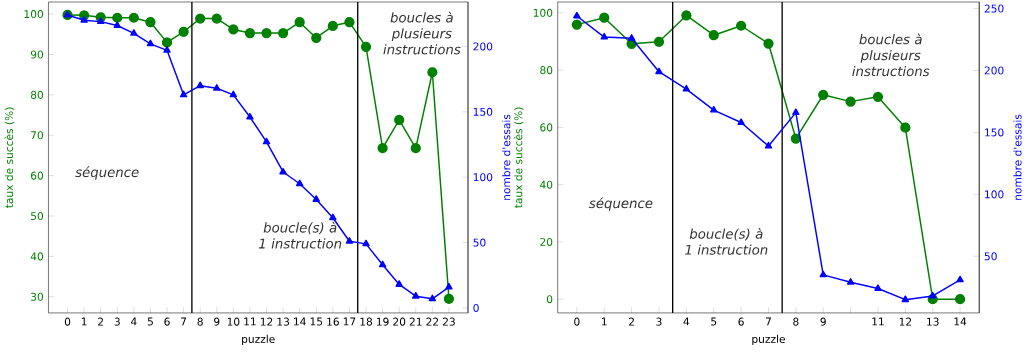 Image resolution: width=1026 pixels, height=364 pixels. I want to click on x-tick-label: 18, so click(366, 321).